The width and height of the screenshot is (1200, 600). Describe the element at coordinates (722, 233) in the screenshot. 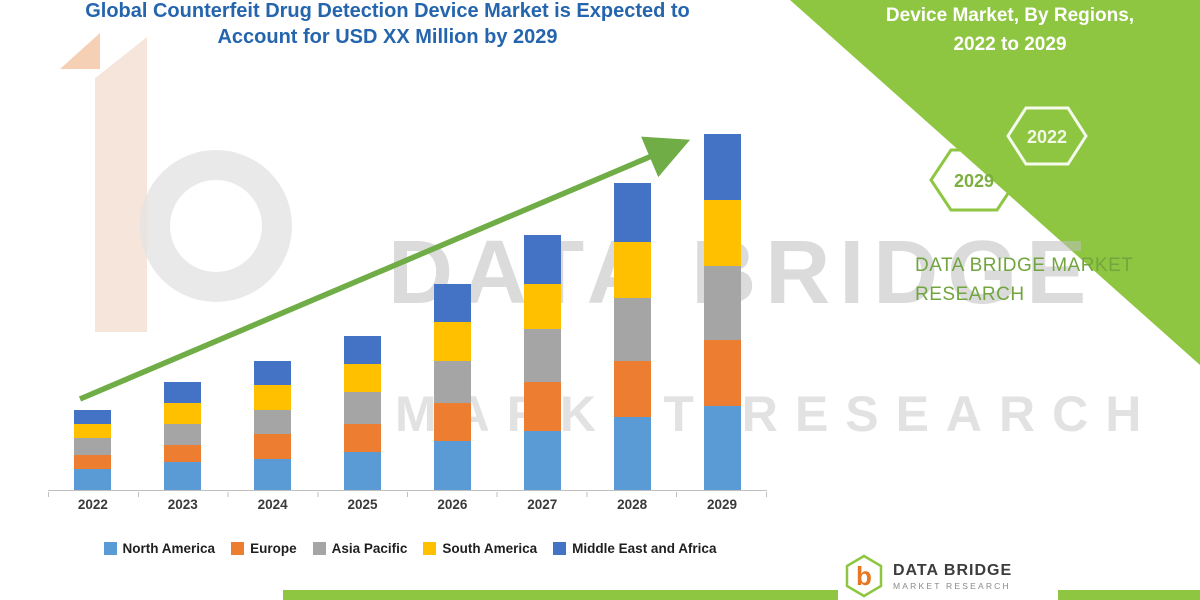

I see `segment-south-america-2029` at that location.